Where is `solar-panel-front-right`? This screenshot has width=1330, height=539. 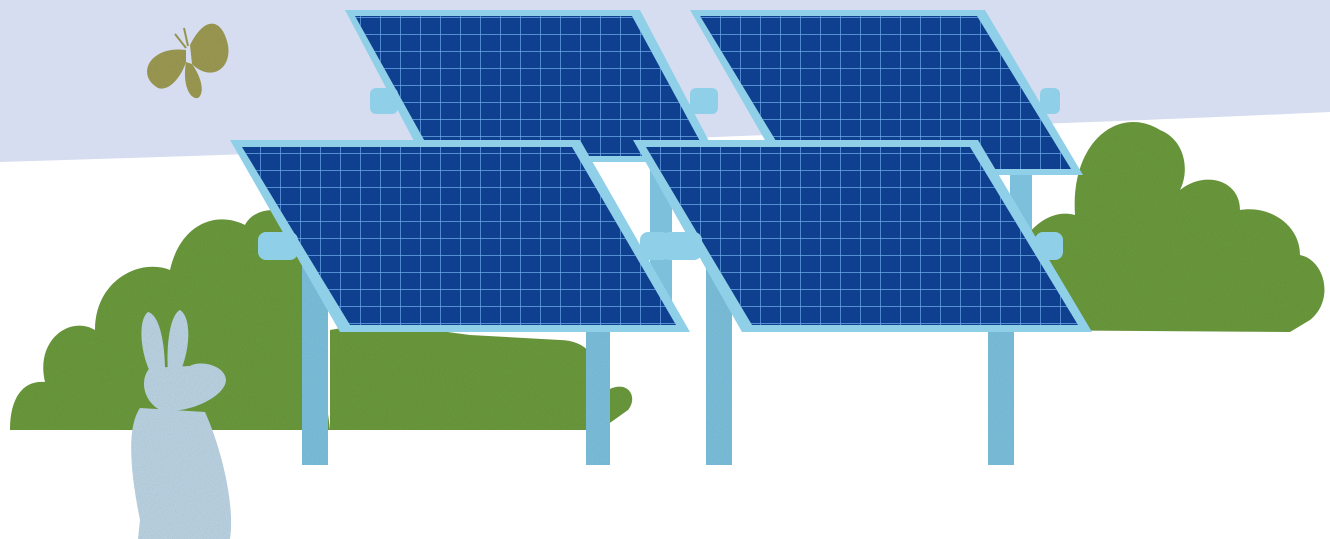
solar-panel-front-right is located at coordinates (862, 236).